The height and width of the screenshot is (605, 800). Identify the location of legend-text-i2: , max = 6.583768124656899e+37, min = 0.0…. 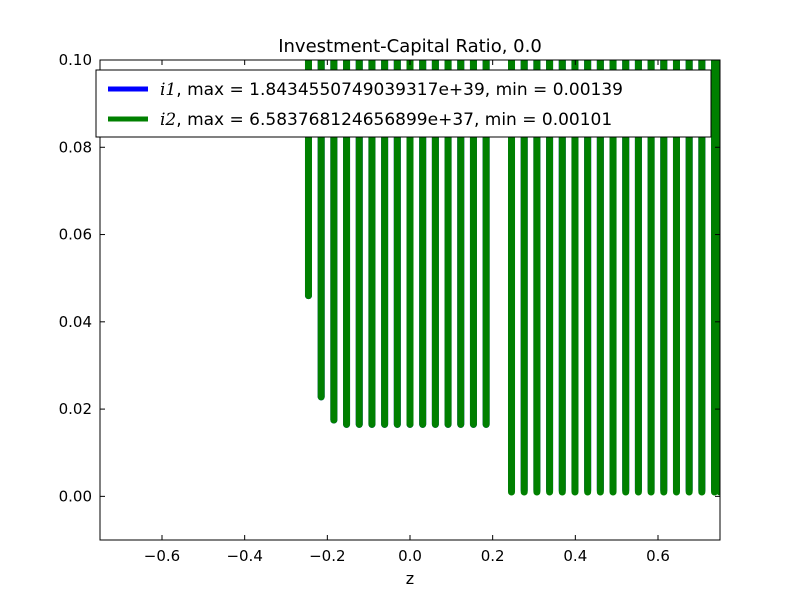
(394, 120).